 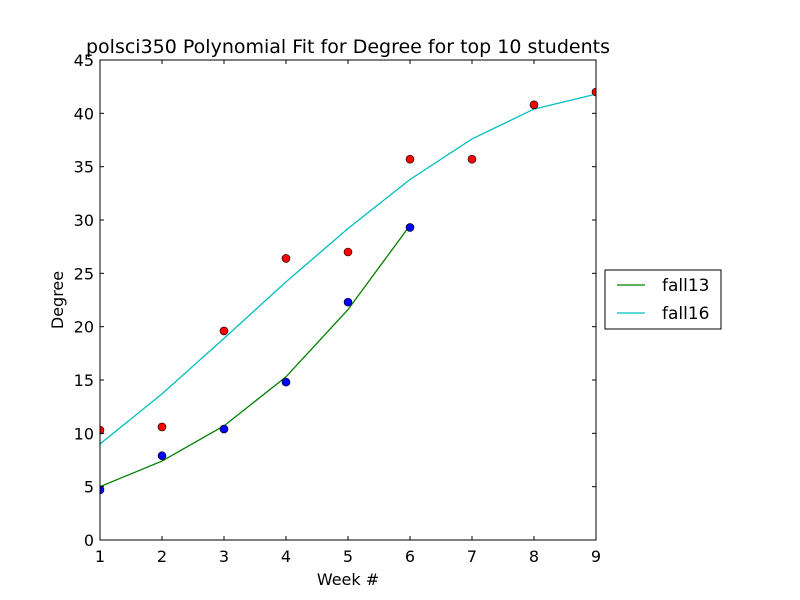 What do you see at coordinates (84, 327) in the screenshot?
I see `y-tick-label: 20` at bounding box center [84, 327].